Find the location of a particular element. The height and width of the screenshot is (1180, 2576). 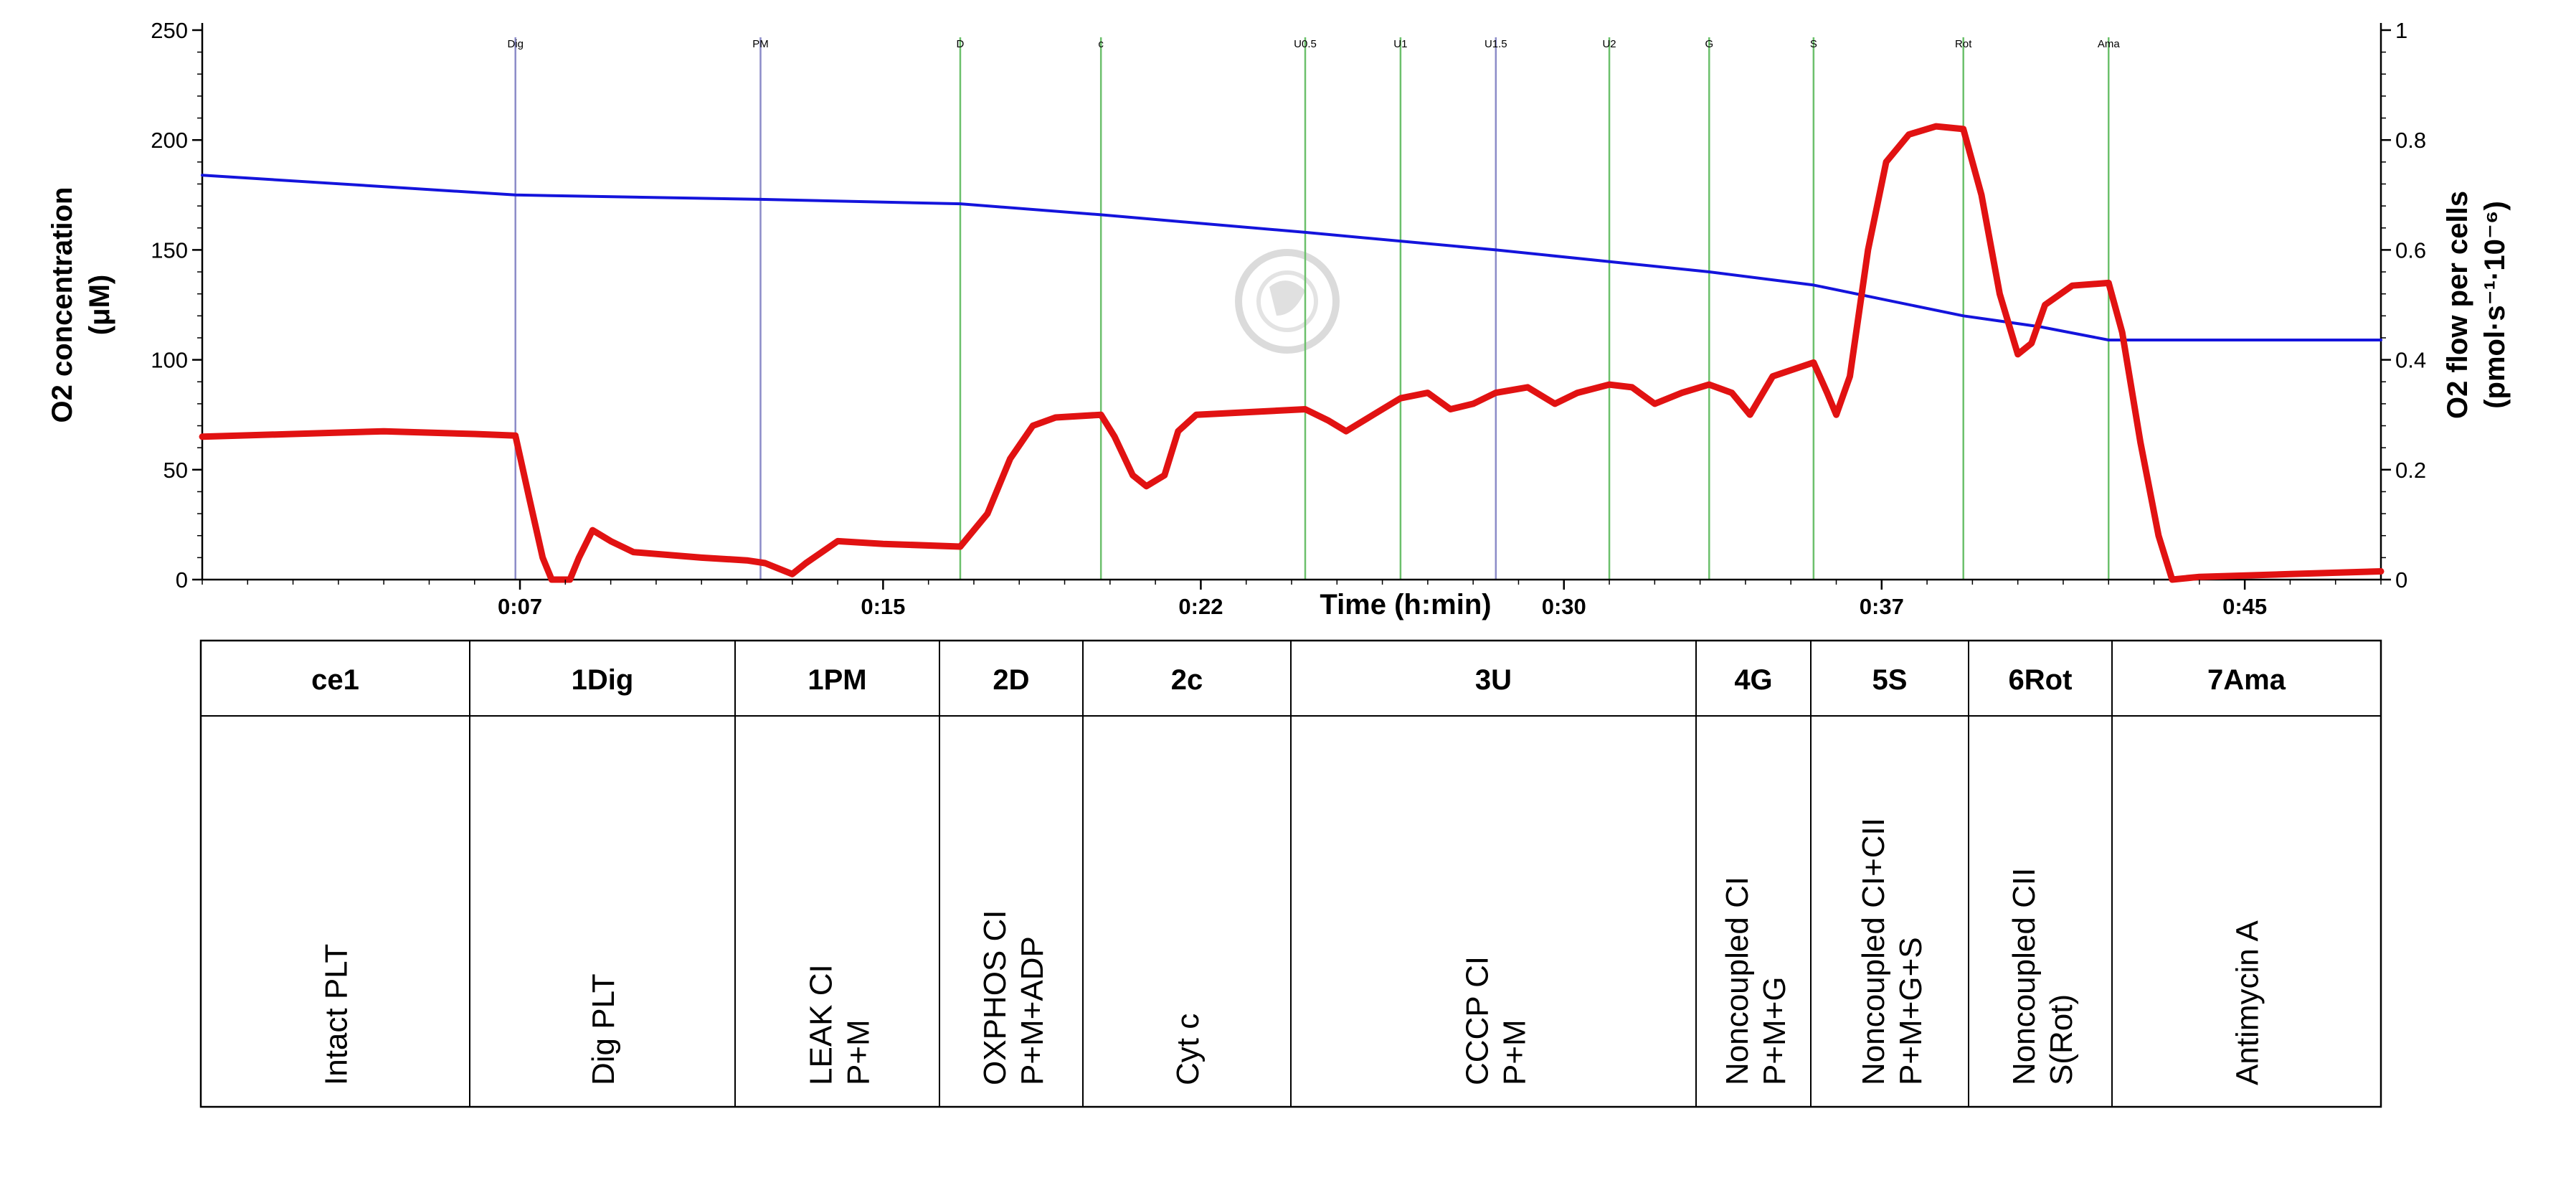

protocol-description-line2: P+M+G is located at coordinates (1774, 1030).